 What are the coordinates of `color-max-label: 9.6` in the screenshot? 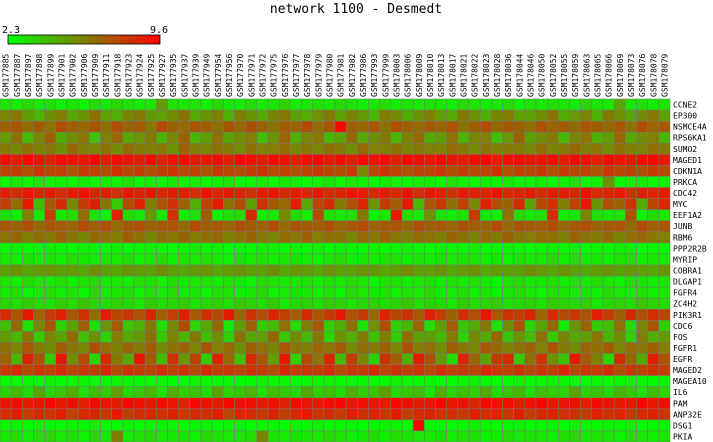 It's located at (159, 30).